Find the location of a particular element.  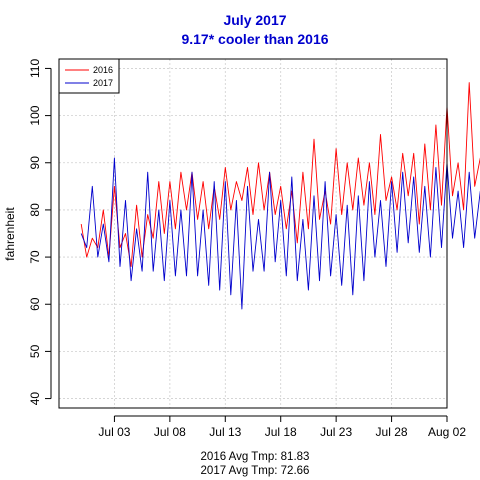

x-tick-label: Jul 13 is located at coordinates (225, 432).